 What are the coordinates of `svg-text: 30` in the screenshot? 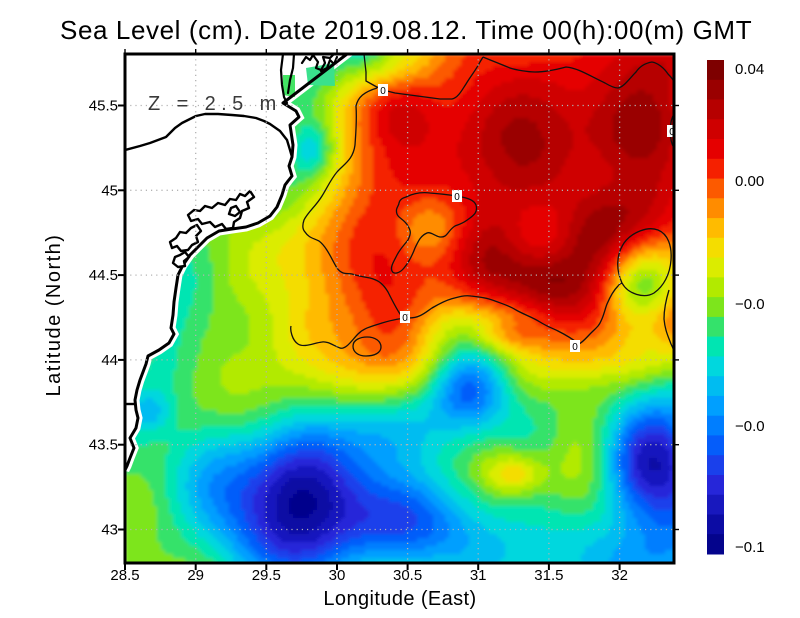 It's located at (337, 575).